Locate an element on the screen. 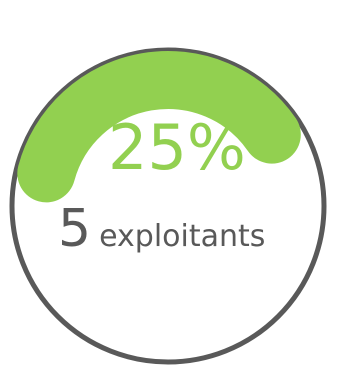 This screenshot has height=365, width=351. count-line: 5 exploitants is located at coordinates (183, 233).